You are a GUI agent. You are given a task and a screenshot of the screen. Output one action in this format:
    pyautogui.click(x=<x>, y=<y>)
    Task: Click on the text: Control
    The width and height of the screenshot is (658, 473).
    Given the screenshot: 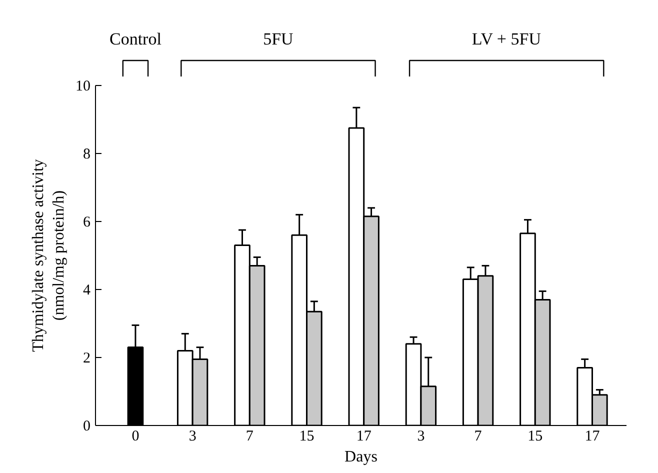 What is the action you would take?
    pyautogui.click(x=135, y=39)
    